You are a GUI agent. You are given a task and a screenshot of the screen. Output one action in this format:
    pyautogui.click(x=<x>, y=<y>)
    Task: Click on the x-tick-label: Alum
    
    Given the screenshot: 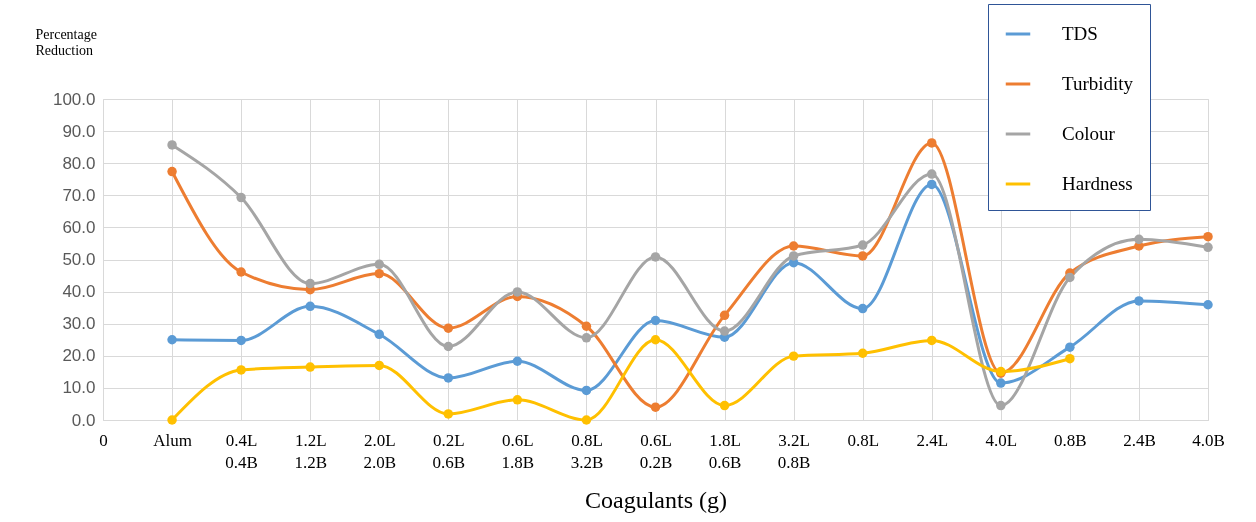 What is the action you would take?
    pyautogui.click(x=172, y=440)
    